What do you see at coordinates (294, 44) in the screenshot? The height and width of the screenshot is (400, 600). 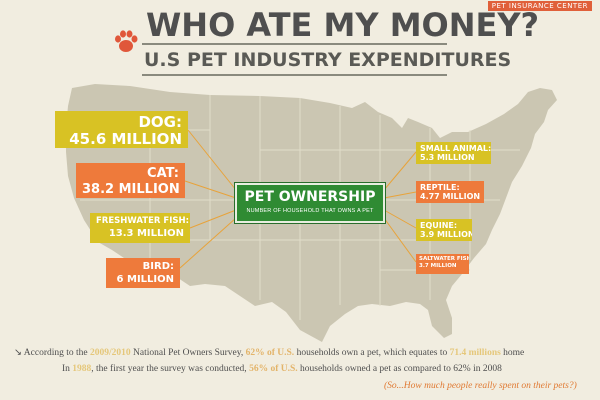 I see `title-rule` at bounding box center [294, 44].